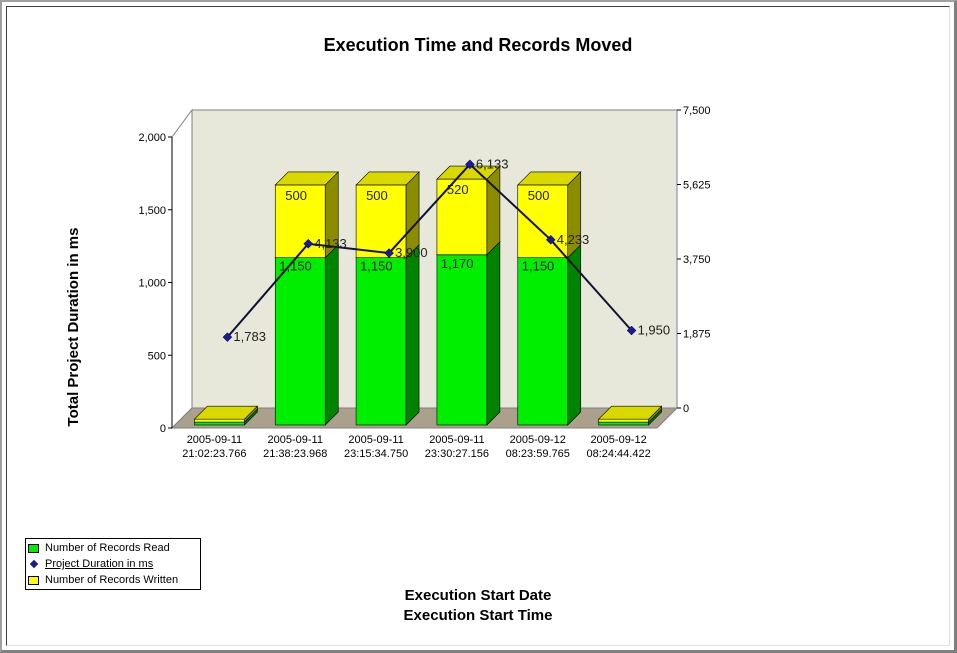 Image resolution: width=957 pixels, height=653 pixels. I want to click on right-axis-tick-label: 5,625, so click(697, 186).